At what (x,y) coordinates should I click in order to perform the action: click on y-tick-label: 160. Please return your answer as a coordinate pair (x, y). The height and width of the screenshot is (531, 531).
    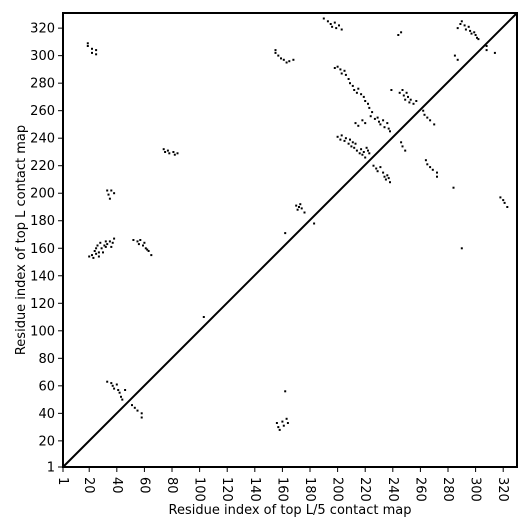
    Looking at the image, I should click on (42, 249).